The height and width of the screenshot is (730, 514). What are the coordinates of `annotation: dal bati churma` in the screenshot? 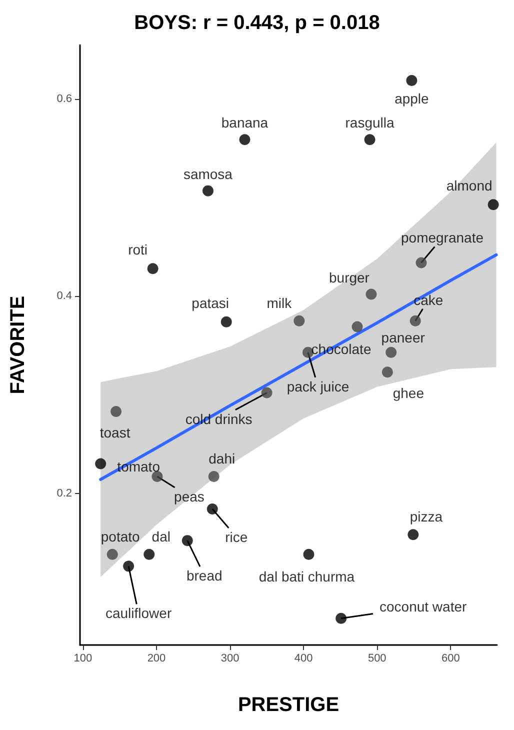 It's located at (306, 576).